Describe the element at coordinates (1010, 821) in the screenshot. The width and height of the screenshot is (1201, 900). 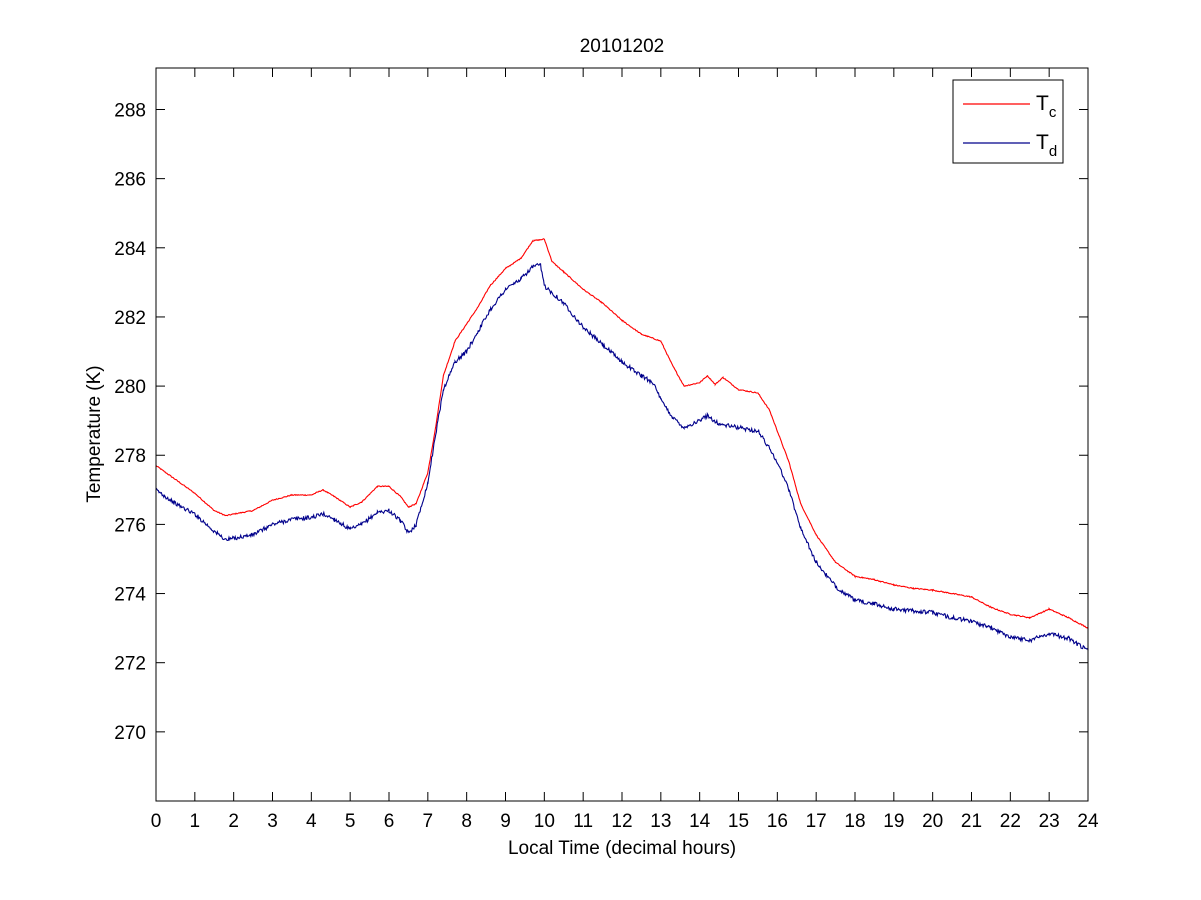
I see `x-tick-label: 22` at that location.